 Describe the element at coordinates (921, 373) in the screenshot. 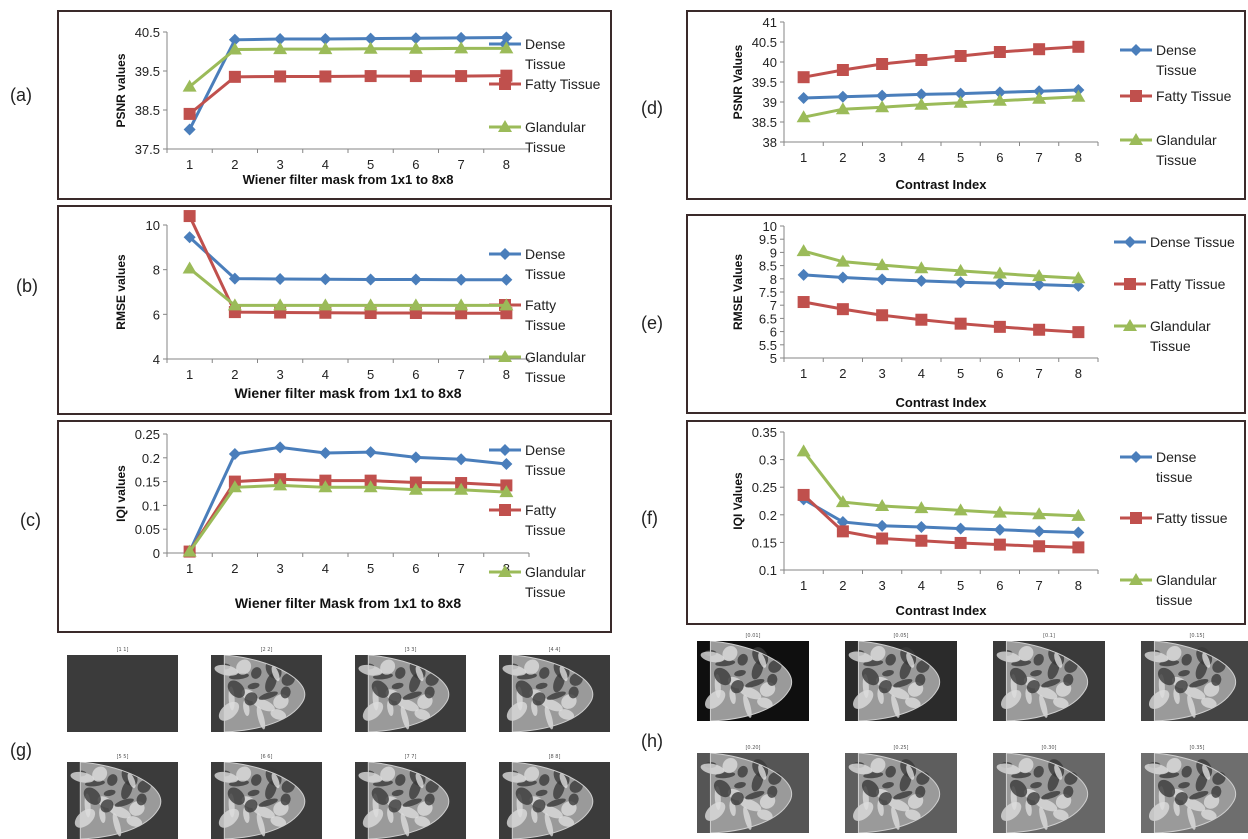

I see `x-tick-label: 4` at that location.